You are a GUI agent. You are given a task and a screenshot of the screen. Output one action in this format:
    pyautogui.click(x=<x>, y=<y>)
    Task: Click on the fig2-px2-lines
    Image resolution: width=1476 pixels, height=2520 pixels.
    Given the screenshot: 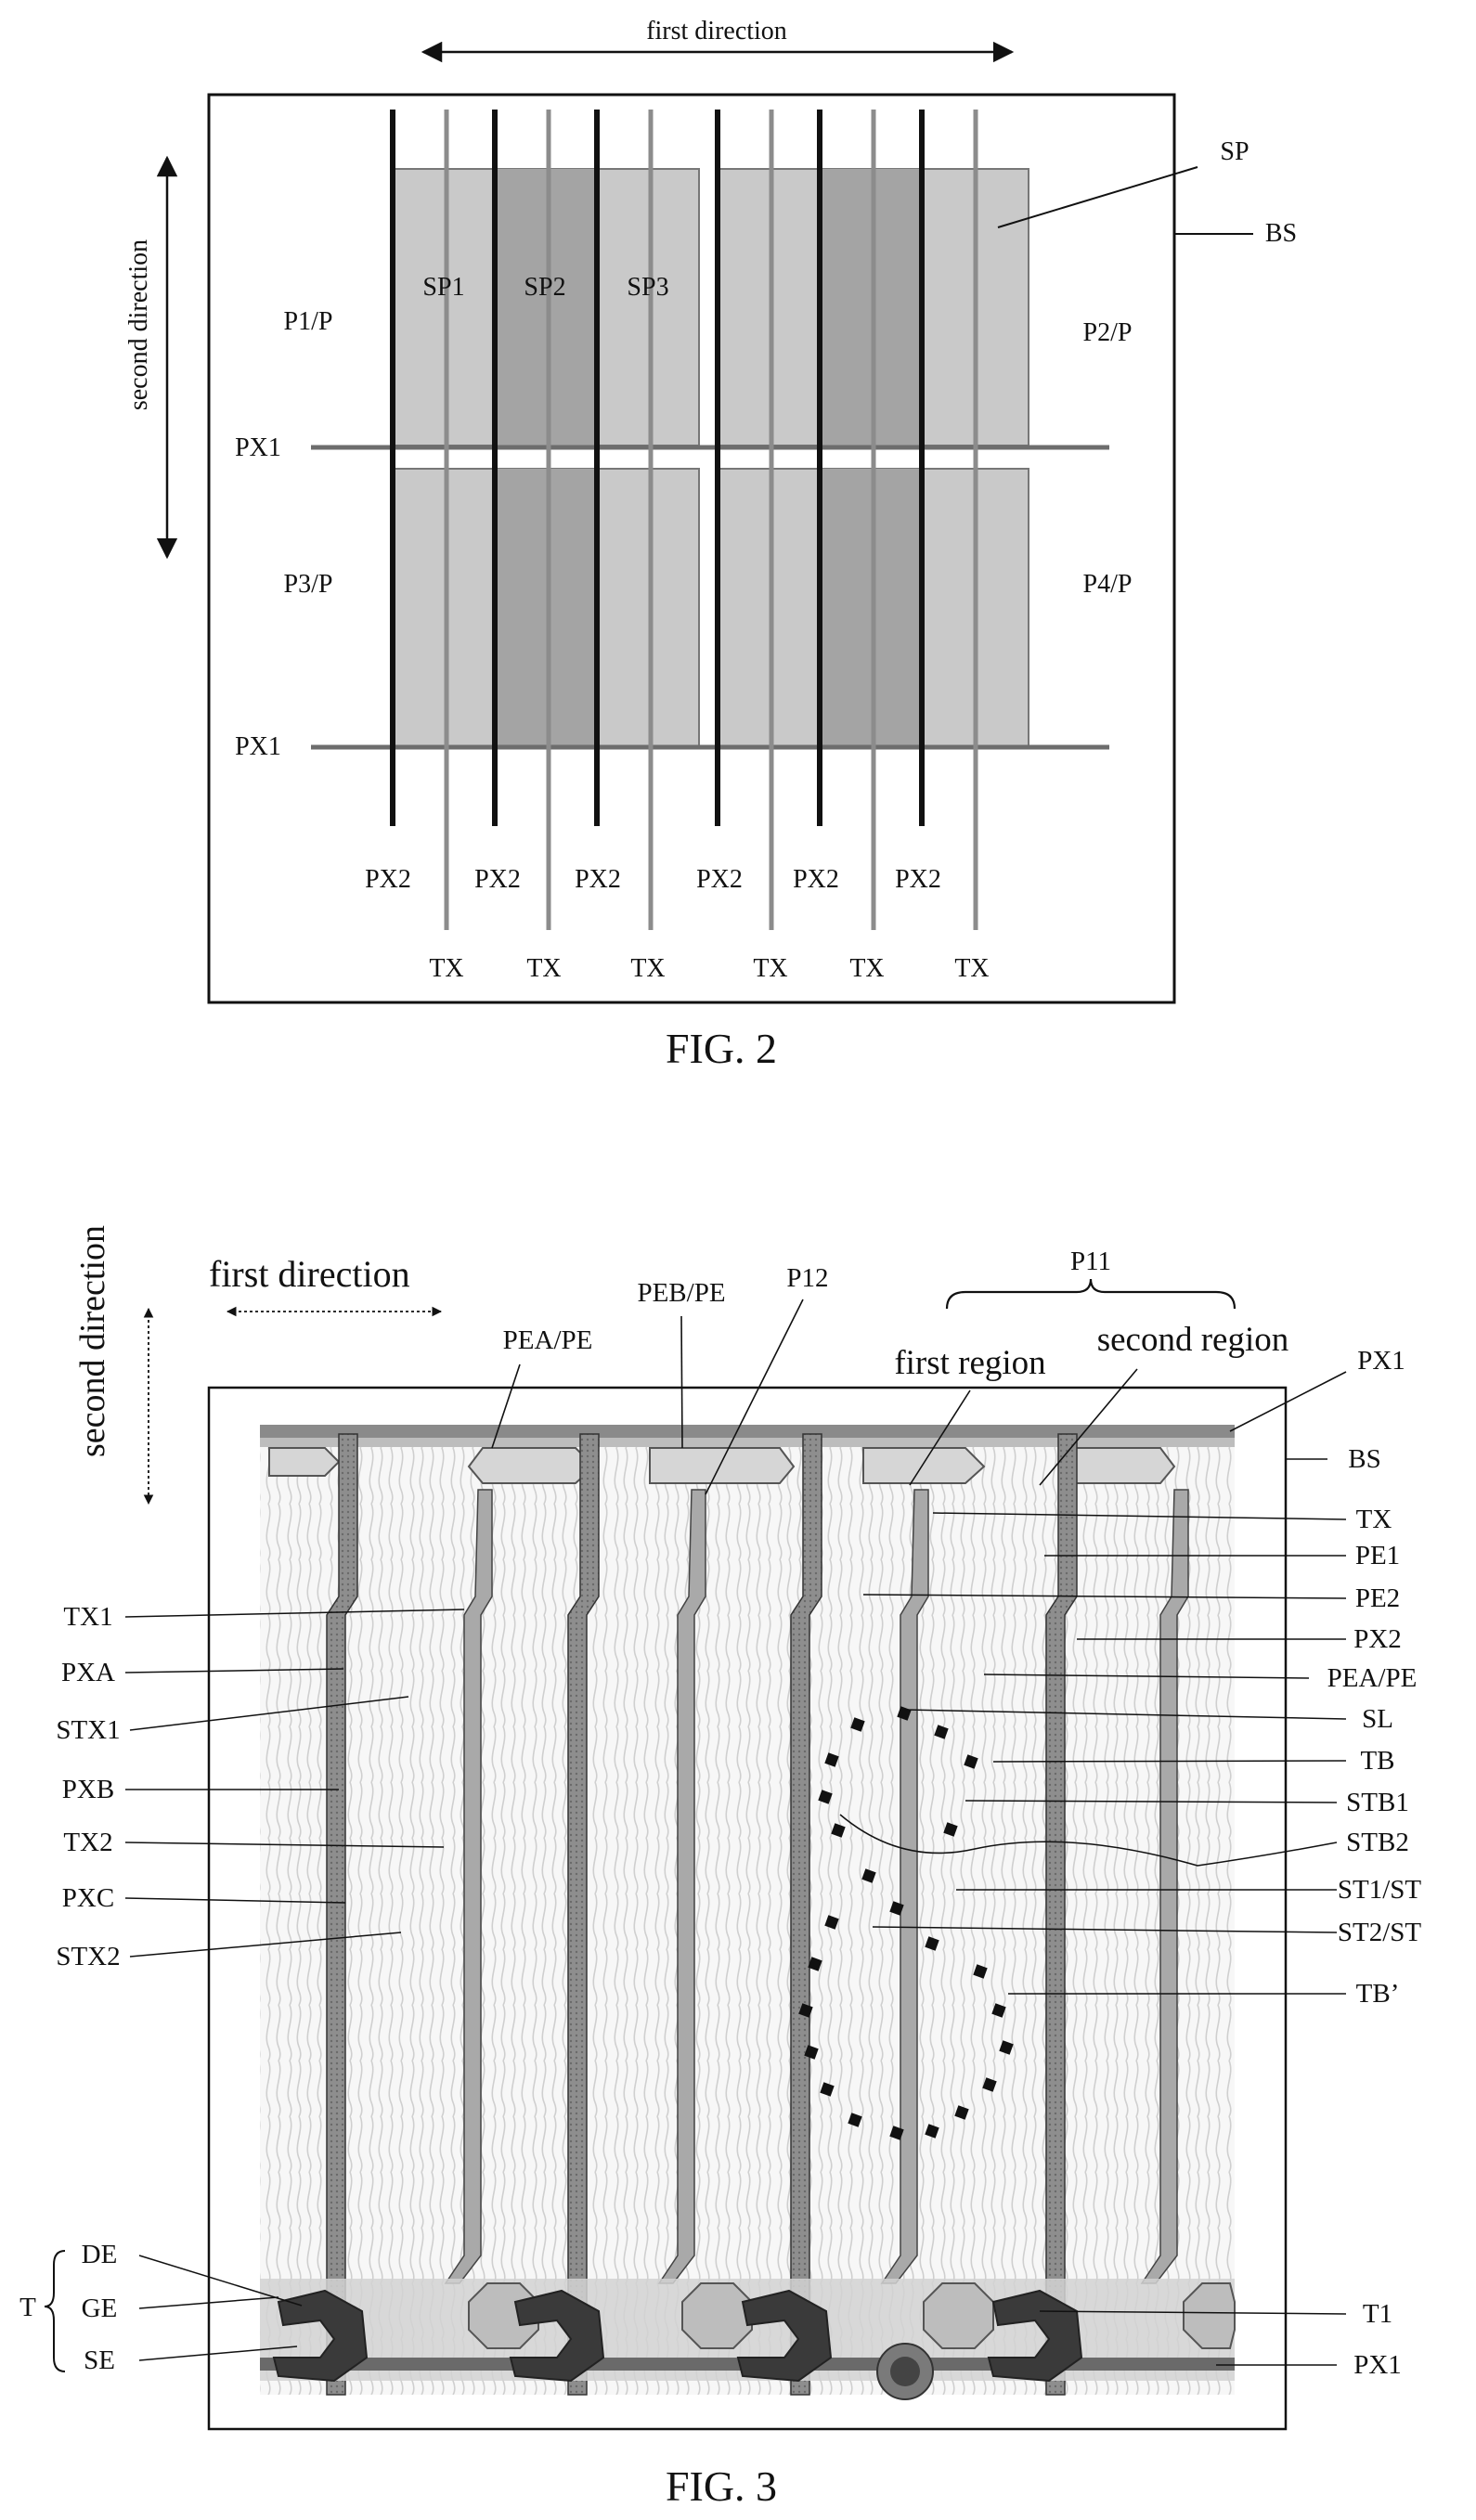 What is the action you would take?
    pyautogui.click(x=657, y=468)
    